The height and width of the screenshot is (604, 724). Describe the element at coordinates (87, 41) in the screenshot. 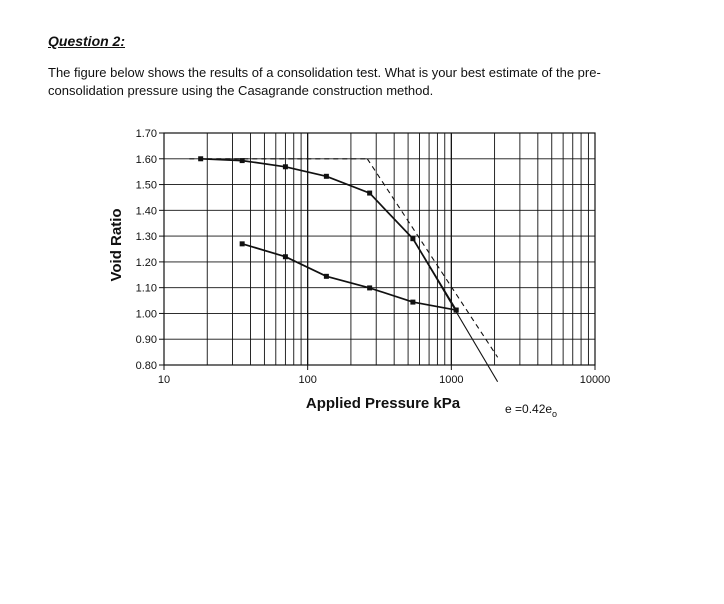

I see `question-heading: Question 2:` at that location.